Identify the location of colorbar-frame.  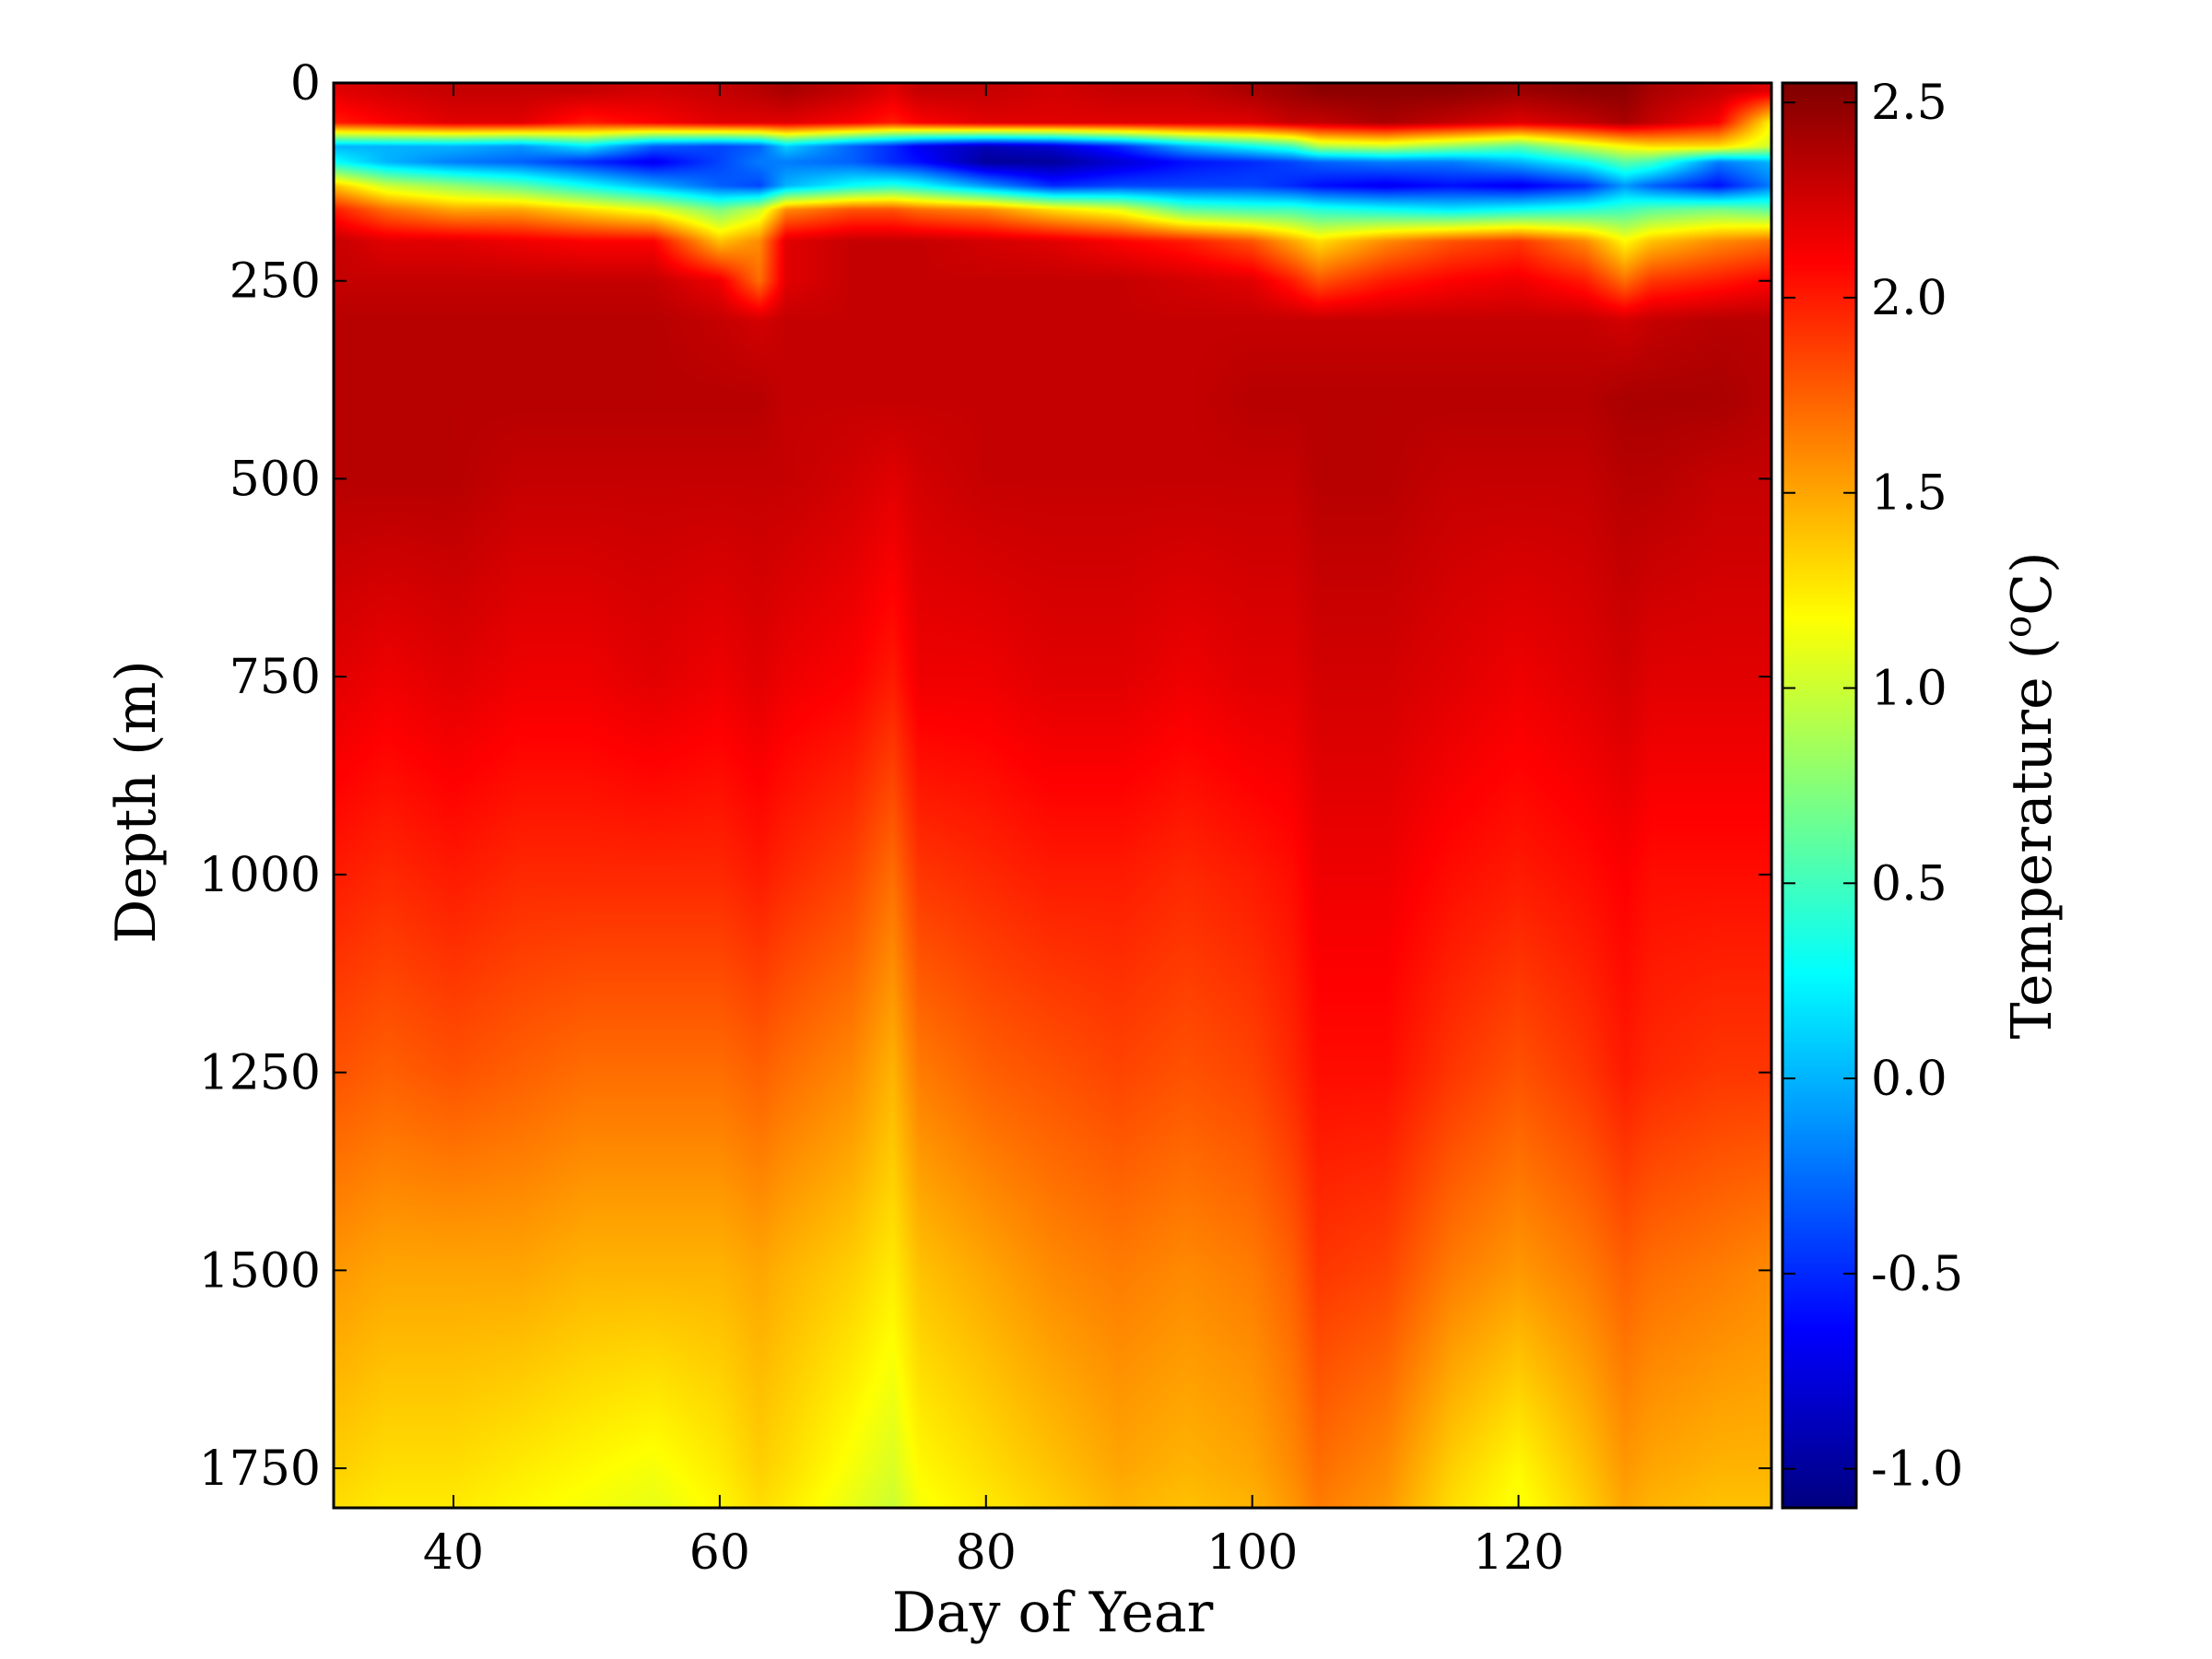
(1819, 795).